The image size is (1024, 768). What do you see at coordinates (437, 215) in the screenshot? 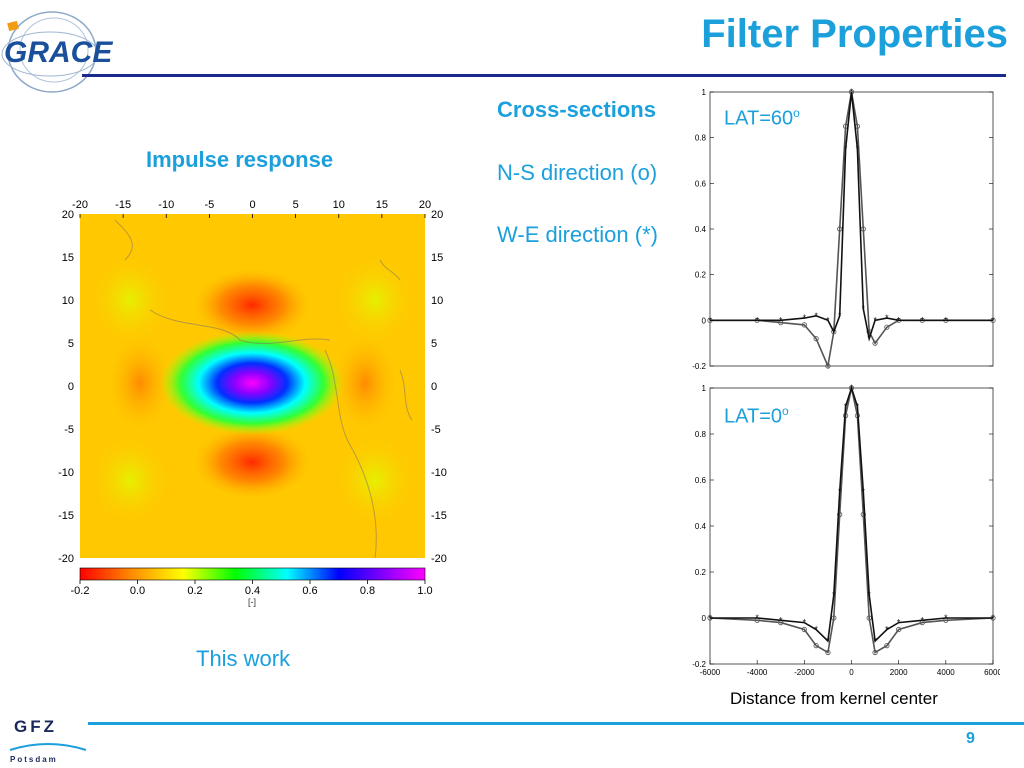
I see `map-y-tick-right: 20` at bounding box center [437, 215].